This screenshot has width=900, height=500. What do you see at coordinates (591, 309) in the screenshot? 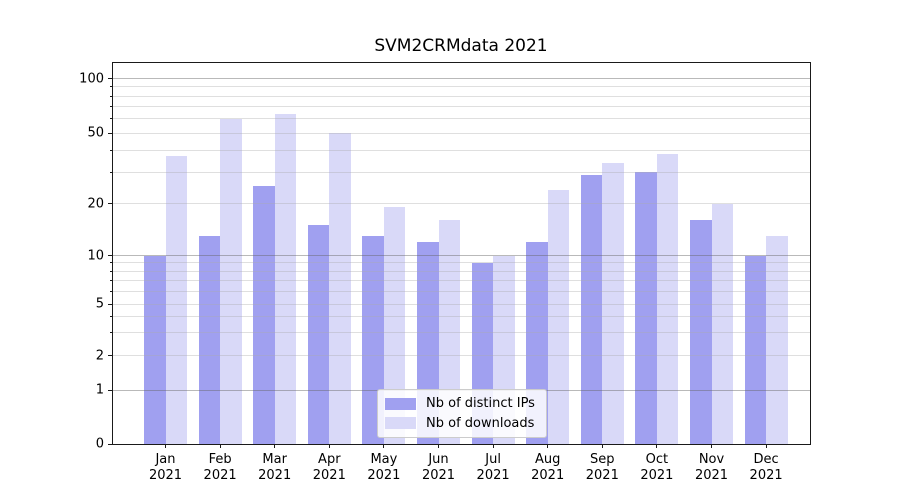
I see `bar-distinct-ips-sep` at bounding box center [591, 309].